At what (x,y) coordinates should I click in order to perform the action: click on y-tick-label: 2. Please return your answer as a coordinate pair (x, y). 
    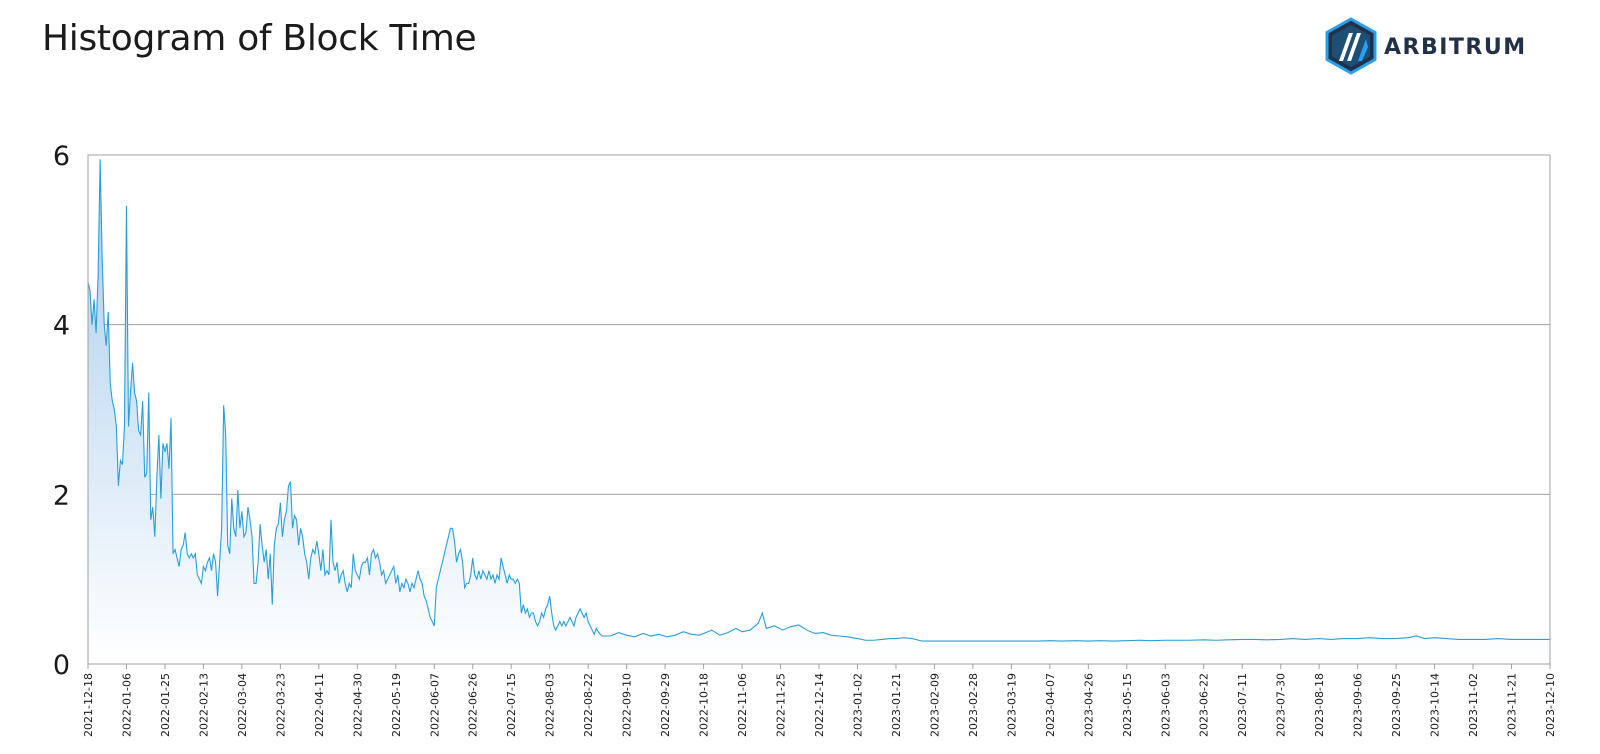
    Looking at the image, I should click on (61, 495).